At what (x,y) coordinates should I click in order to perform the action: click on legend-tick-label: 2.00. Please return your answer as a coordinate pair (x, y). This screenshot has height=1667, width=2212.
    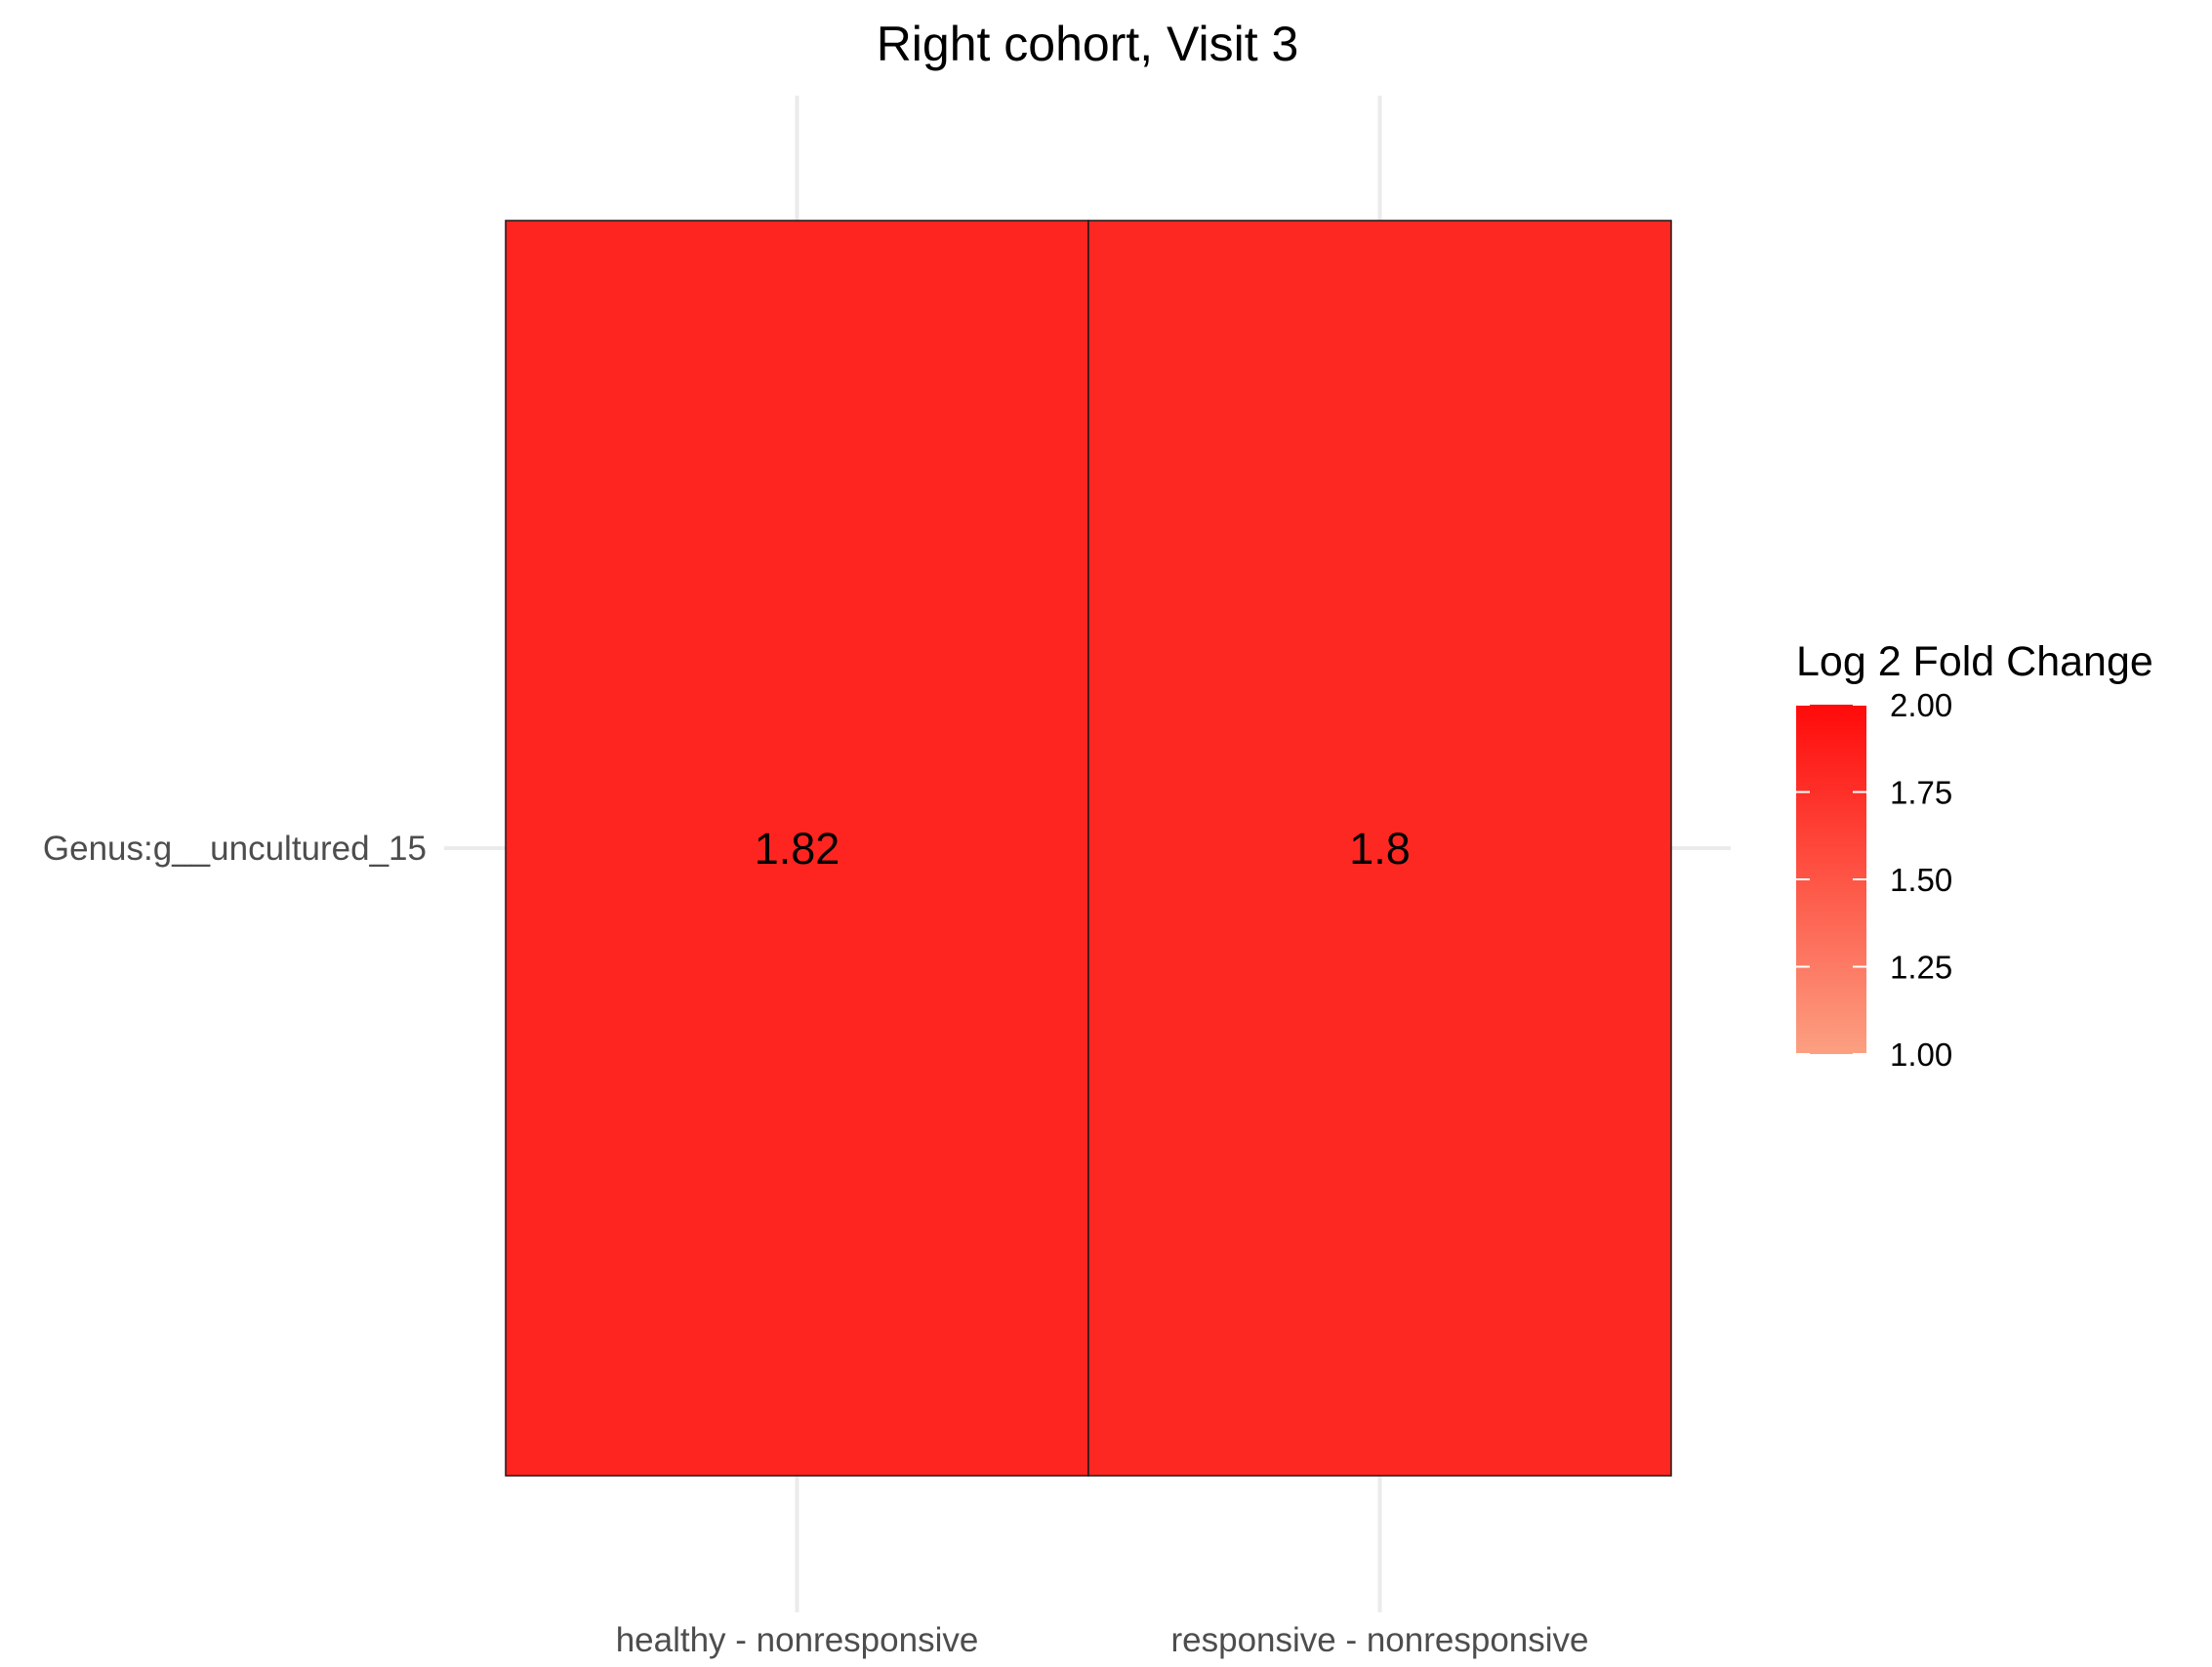
    Looking at the image, I should click on (1921, 705).